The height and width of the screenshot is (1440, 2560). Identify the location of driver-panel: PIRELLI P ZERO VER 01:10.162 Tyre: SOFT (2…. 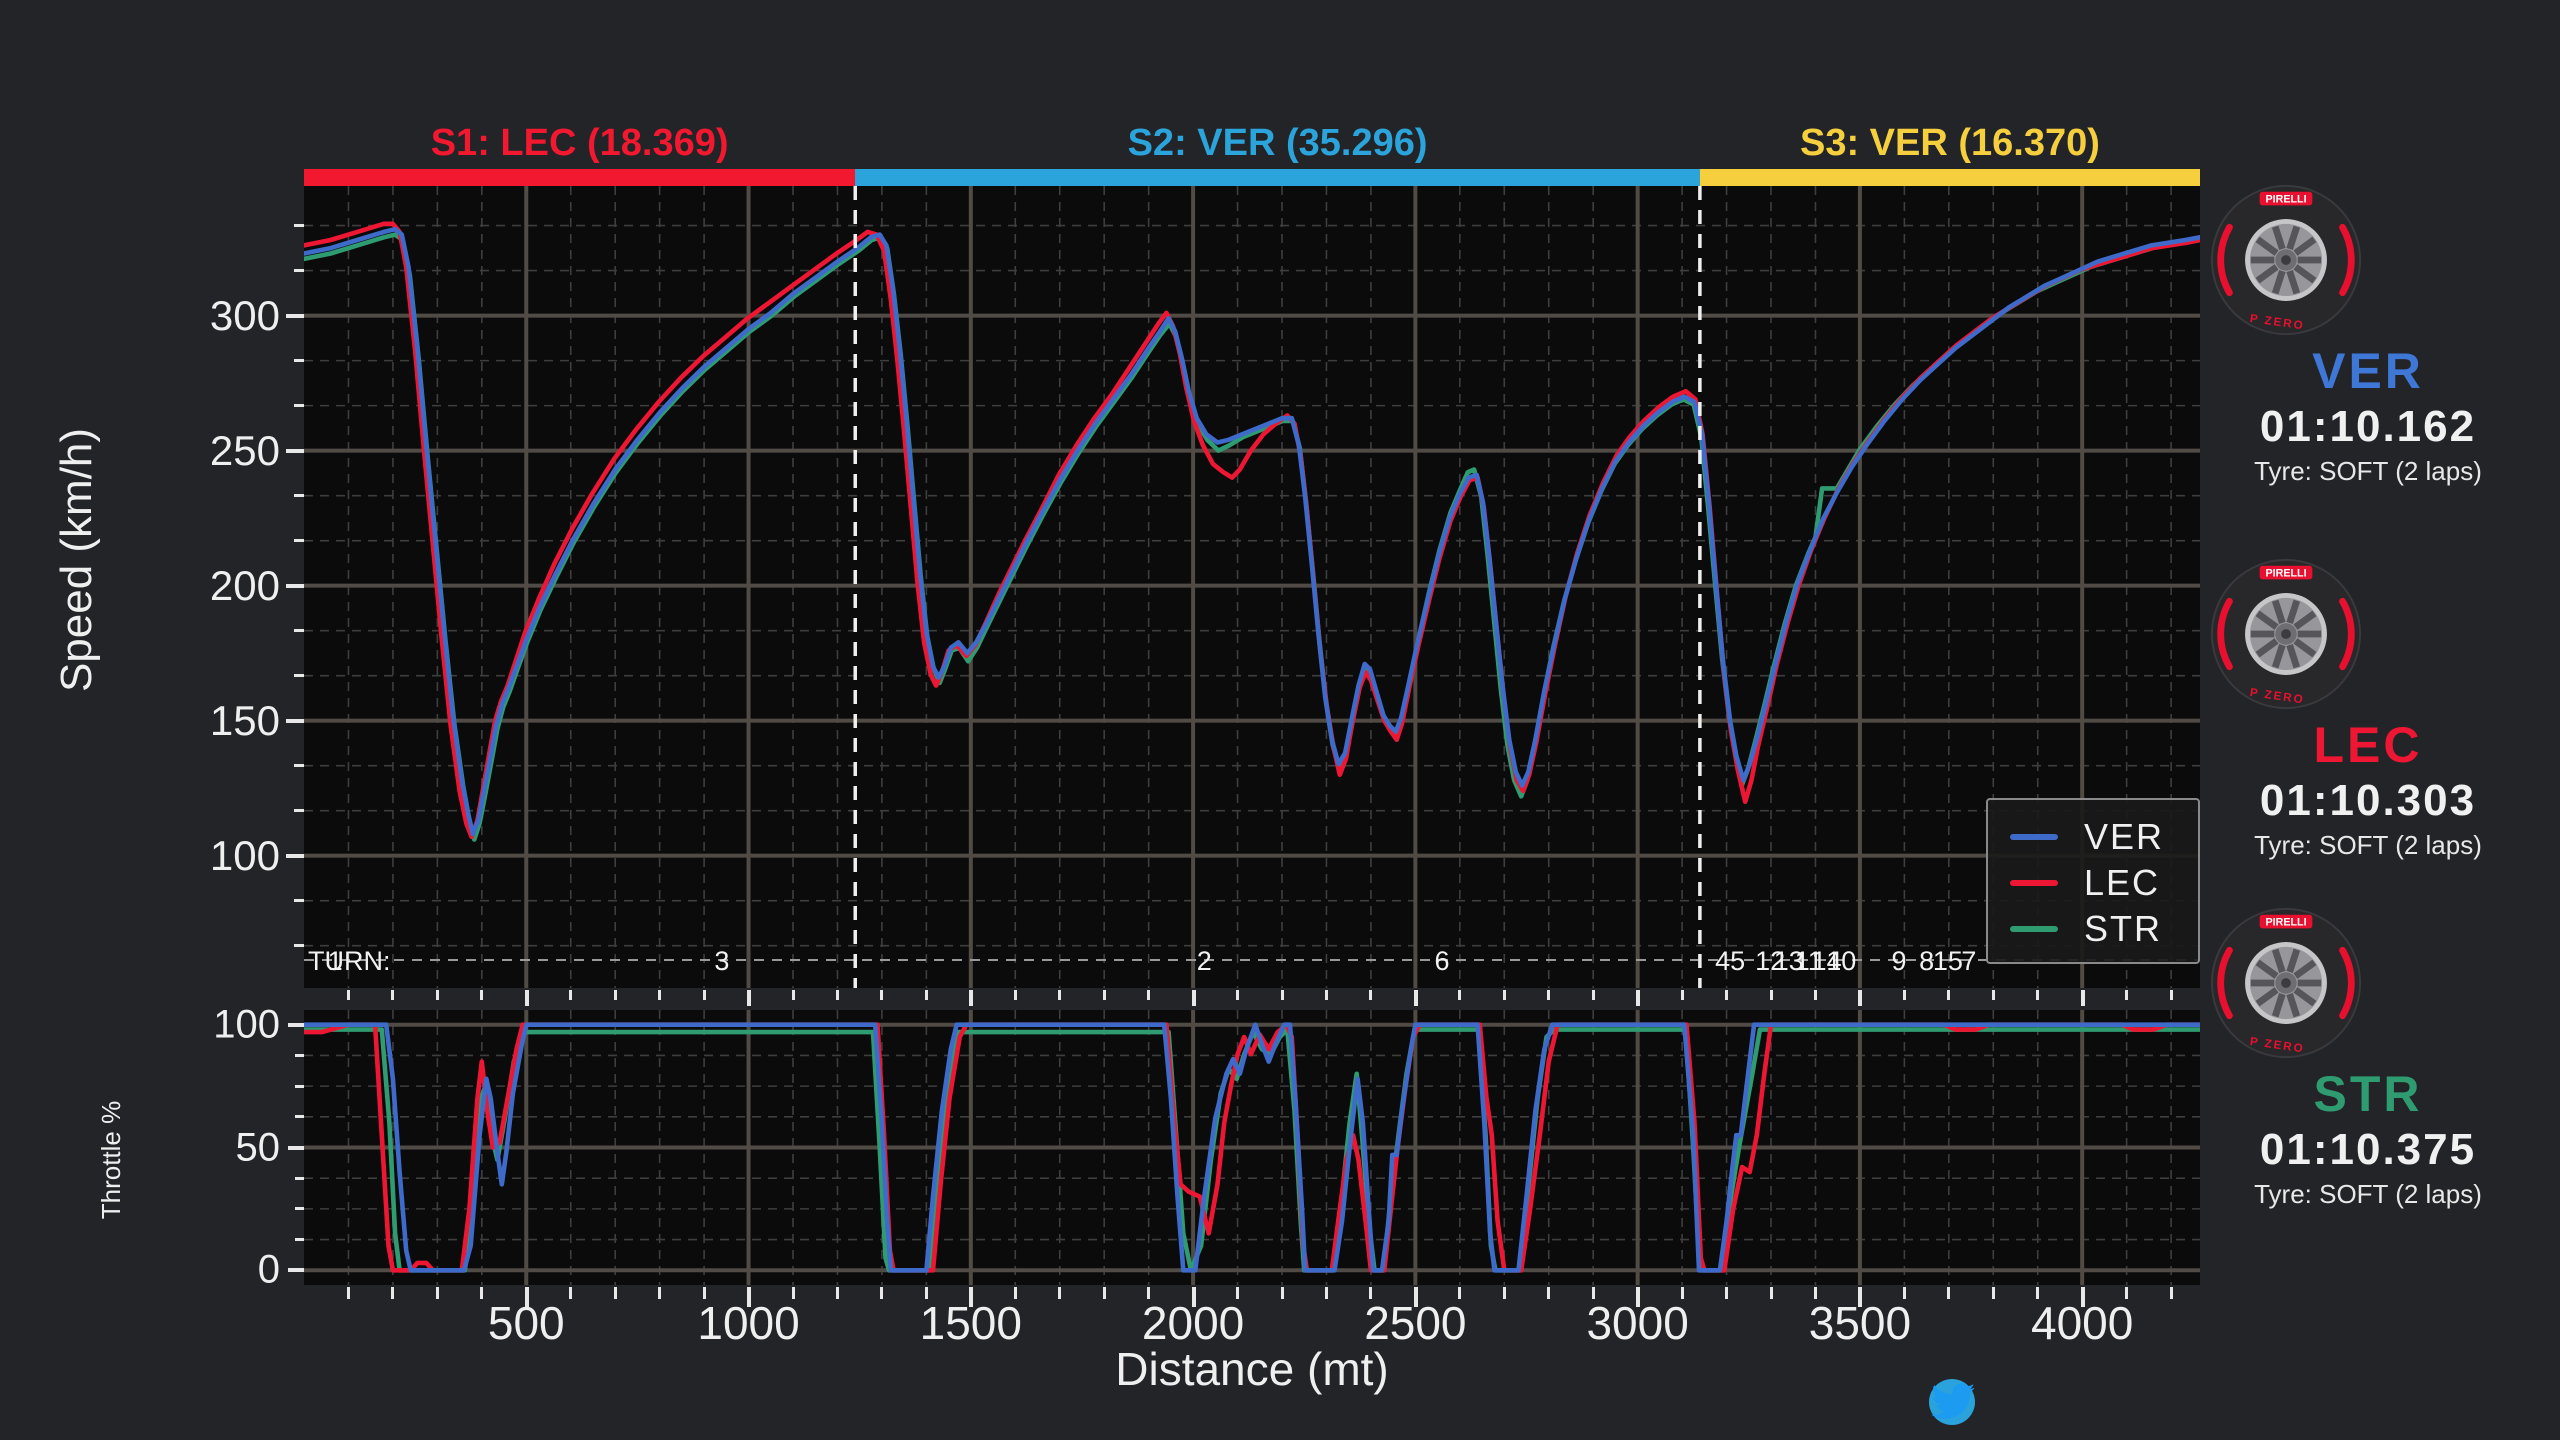
(2382, 720).